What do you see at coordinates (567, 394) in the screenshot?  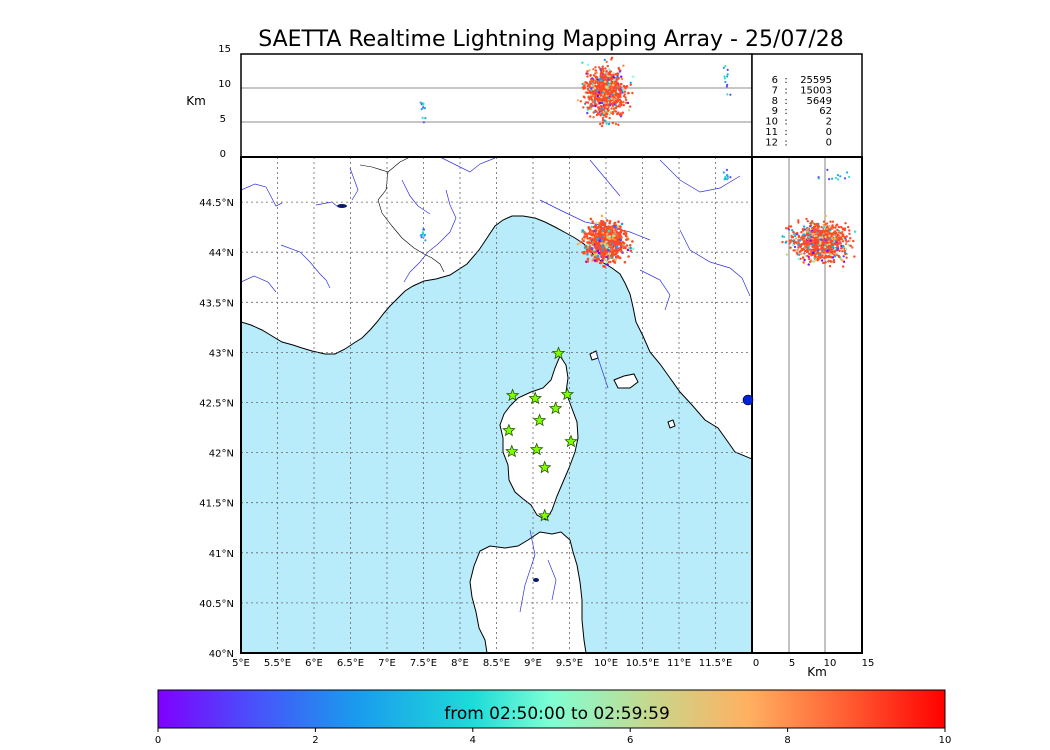 I see `station-star-marker` at bounding box center [567, 394].